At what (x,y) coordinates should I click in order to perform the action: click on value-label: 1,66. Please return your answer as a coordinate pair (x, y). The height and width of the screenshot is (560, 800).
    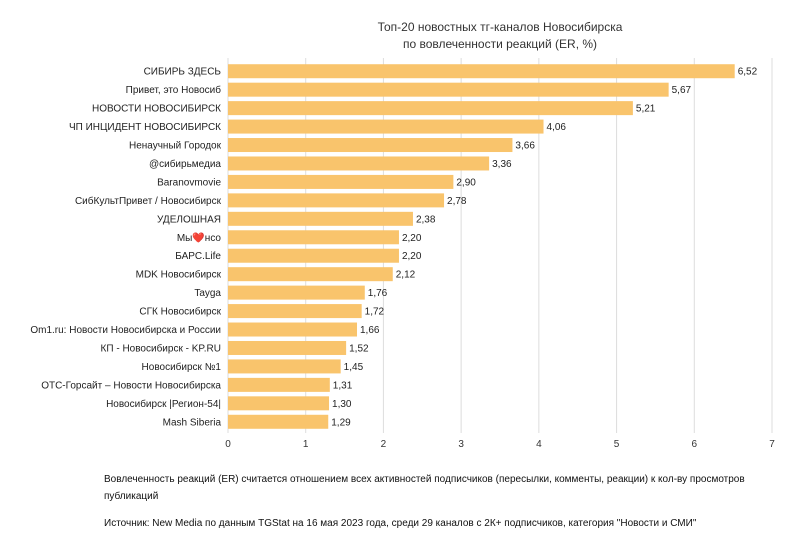
    Looking at the image, I should click on (370, 330).